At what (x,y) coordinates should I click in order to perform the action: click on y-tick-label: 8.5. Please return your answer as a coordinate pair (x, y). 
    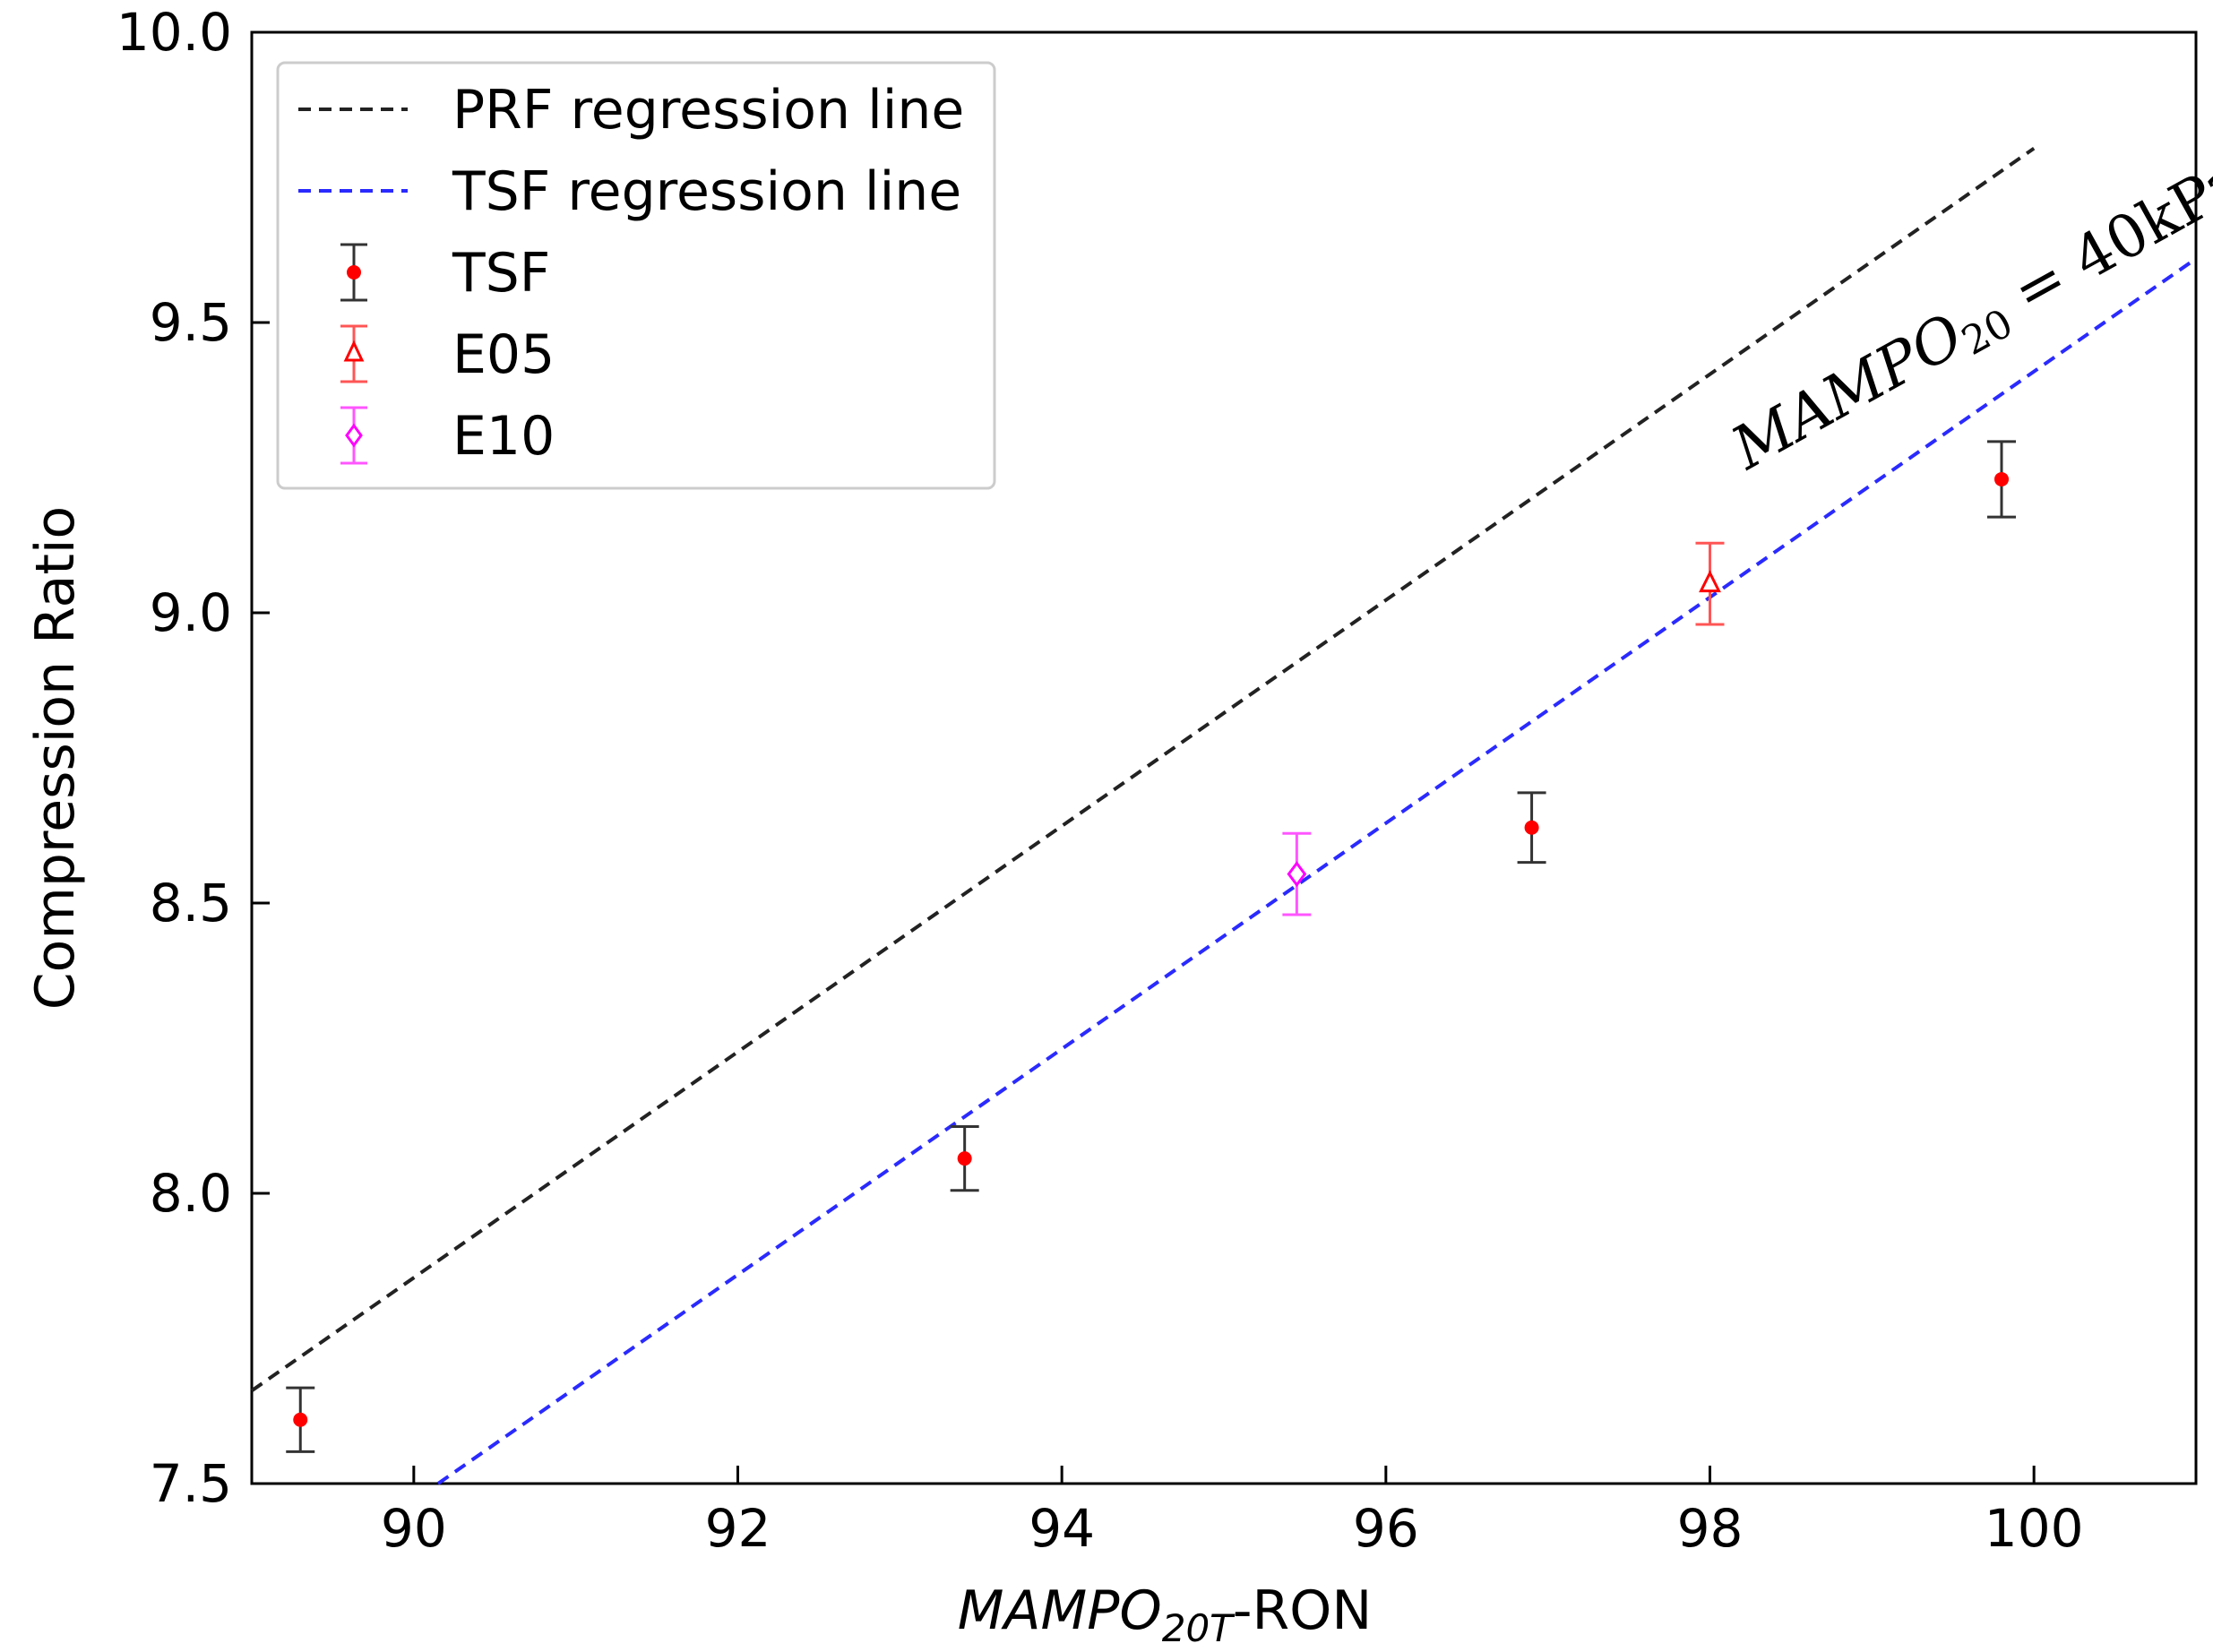
    Looking at the image, I should click on (191, 904).